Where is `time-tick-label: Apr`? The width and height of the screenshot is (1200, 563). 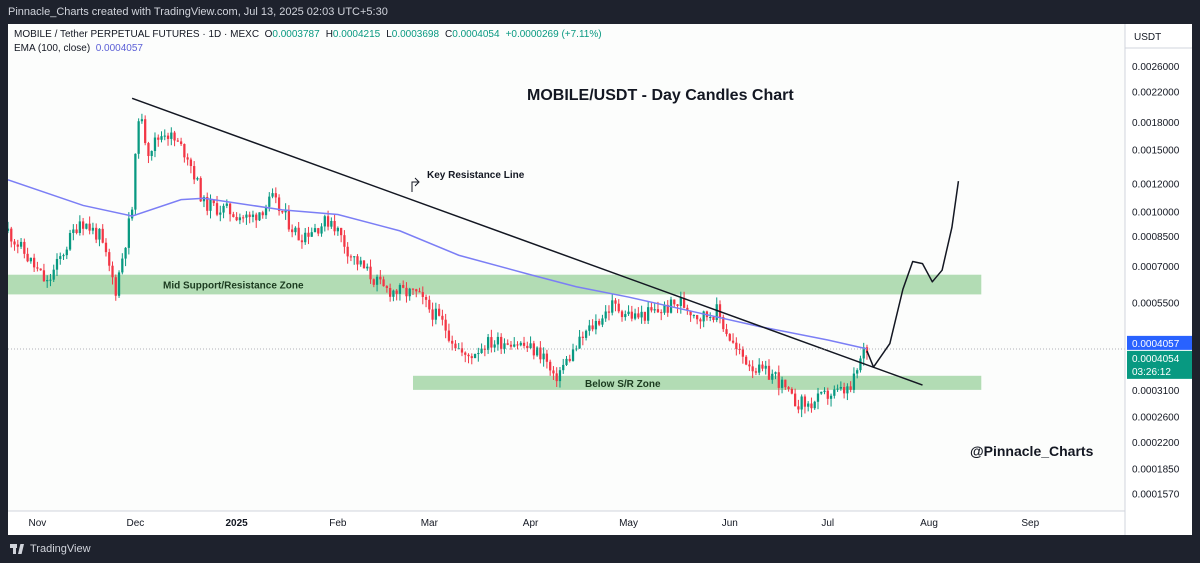
time-tick-label: Apr is located at coordinates (531, 523).